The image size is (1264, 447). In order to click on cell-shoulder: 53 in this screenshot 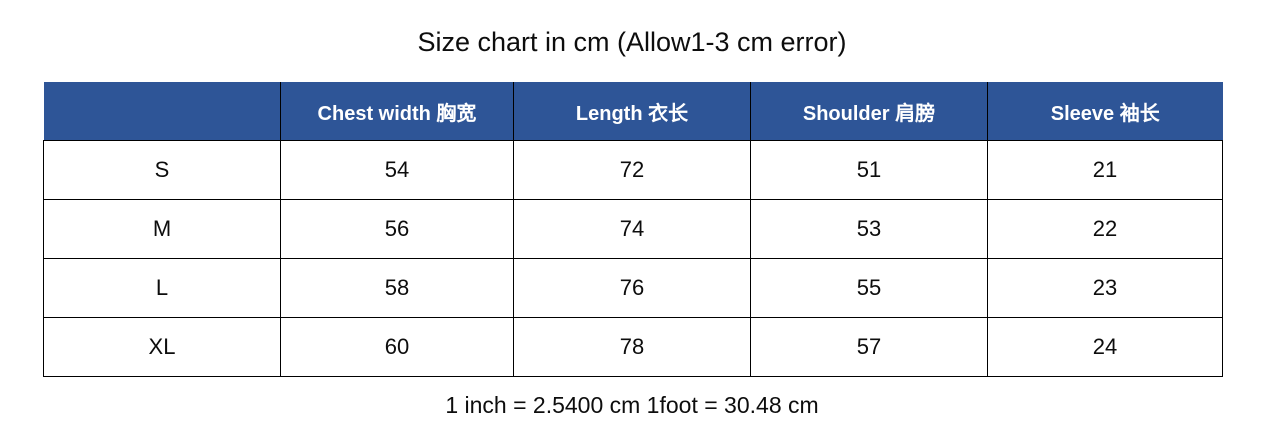, I will do `click(869, 229)`.